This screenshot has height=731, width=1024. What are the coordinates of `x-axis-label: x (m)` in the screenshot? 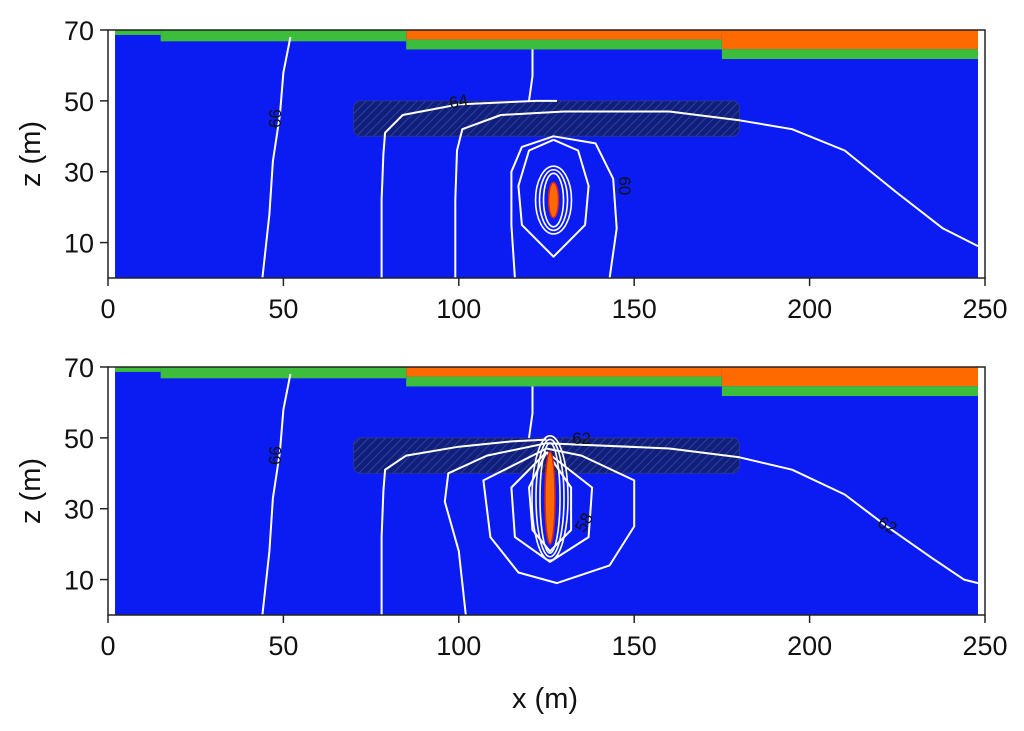 It's located at (545, 699).